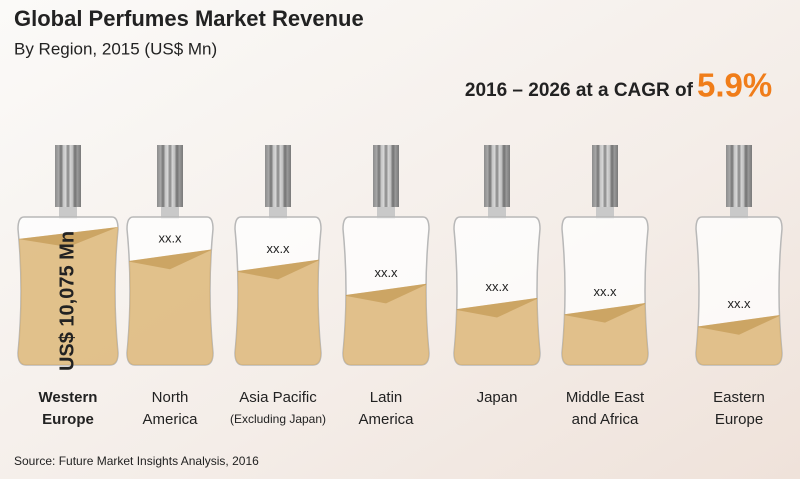 This screenshot has height=484, width=800. What do you see at coordinates (579, 90) in the screenshot?
I see `cagr-text: 2016 – 2026 at a CAGR of` at bounding box center [579, 90].